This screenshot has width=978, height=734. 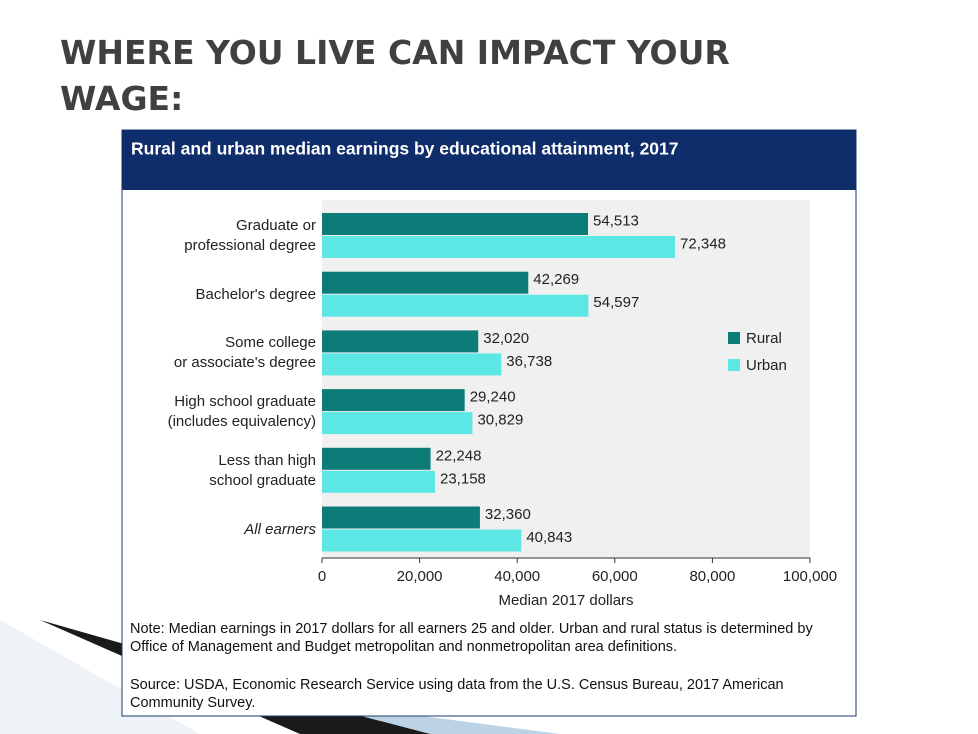 What do you see at coordinates (255, 294) in the screenshot?
I see `y-tick-label: Bachelor's degree` at bounding box center [255, 294].